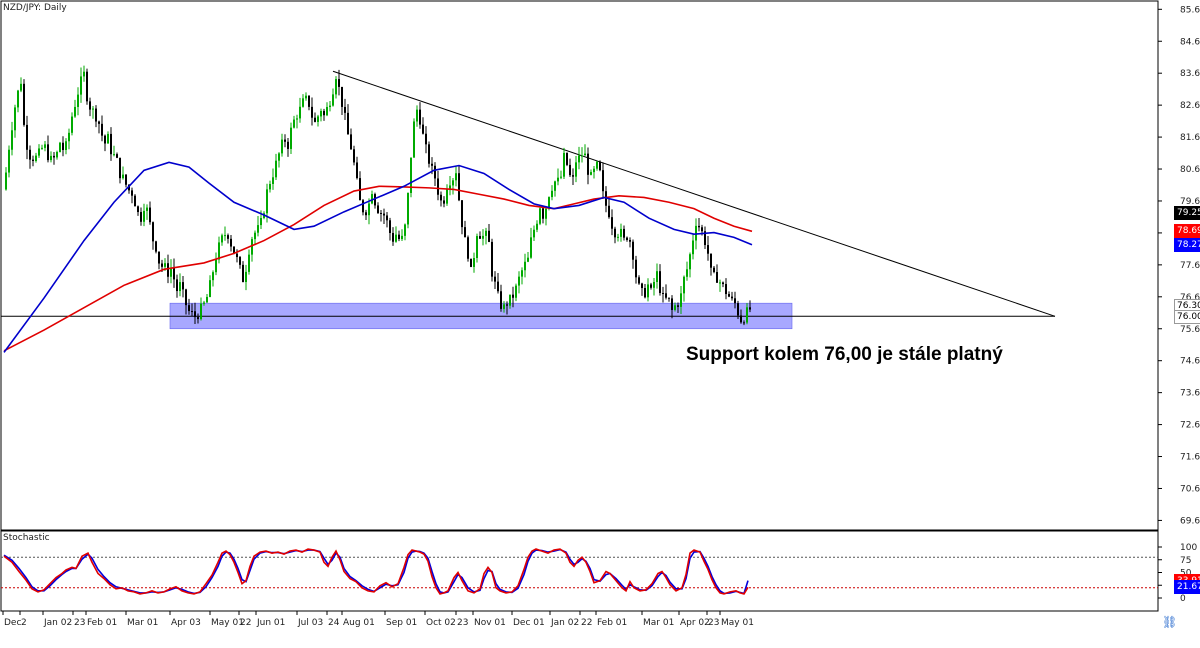 This screenshot has height=648, width=1200. I want to click on date-tick-label: Jan 02, so click(57, 623).